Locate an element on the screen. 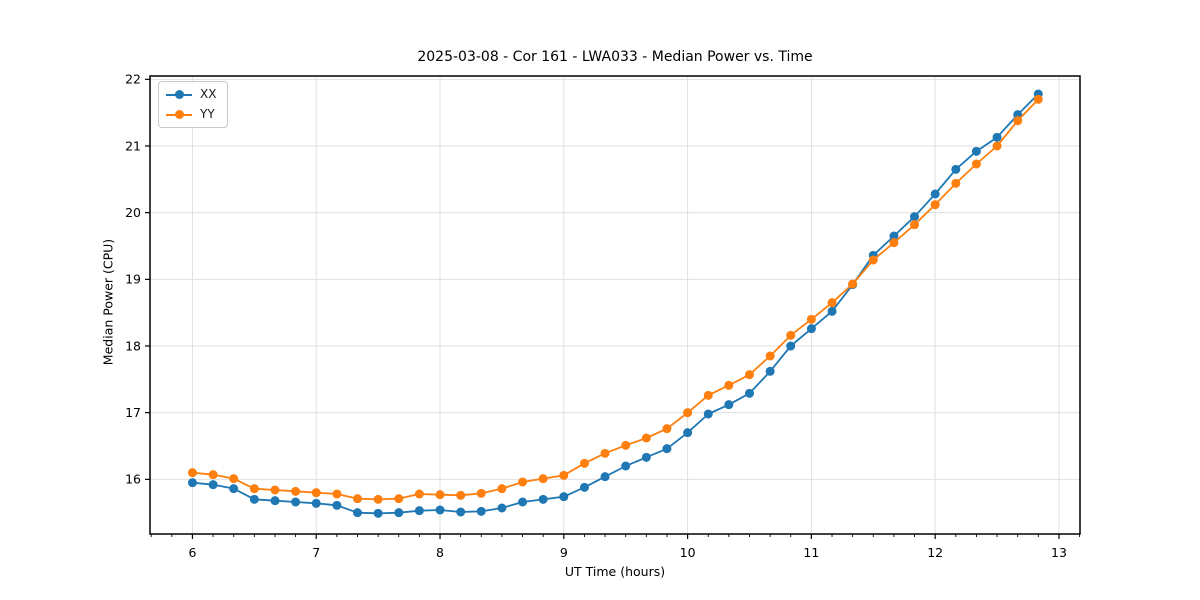 Image resolution: width=1200 pixels, height=600 pixels. y-tick-label: 18 is located at coordinates (133, 345).